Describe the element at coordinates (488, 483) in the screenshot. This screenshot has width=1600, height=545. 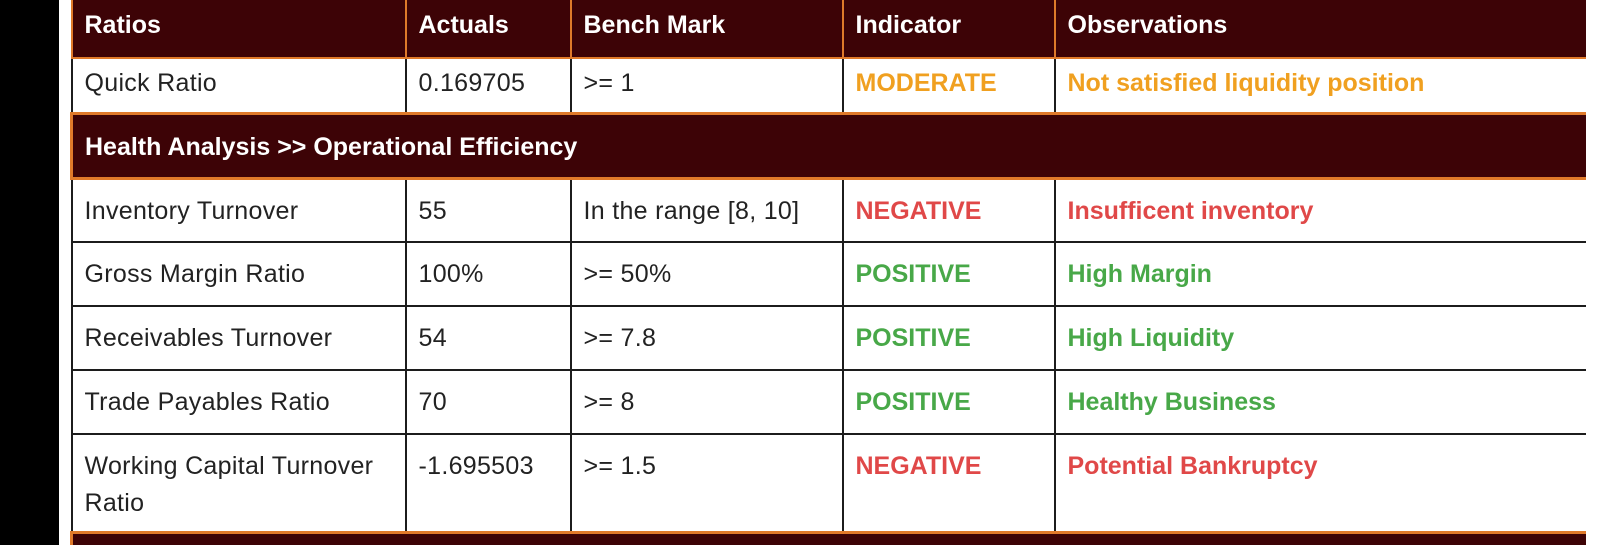
I see `actual-value: -1.695503` at that location.